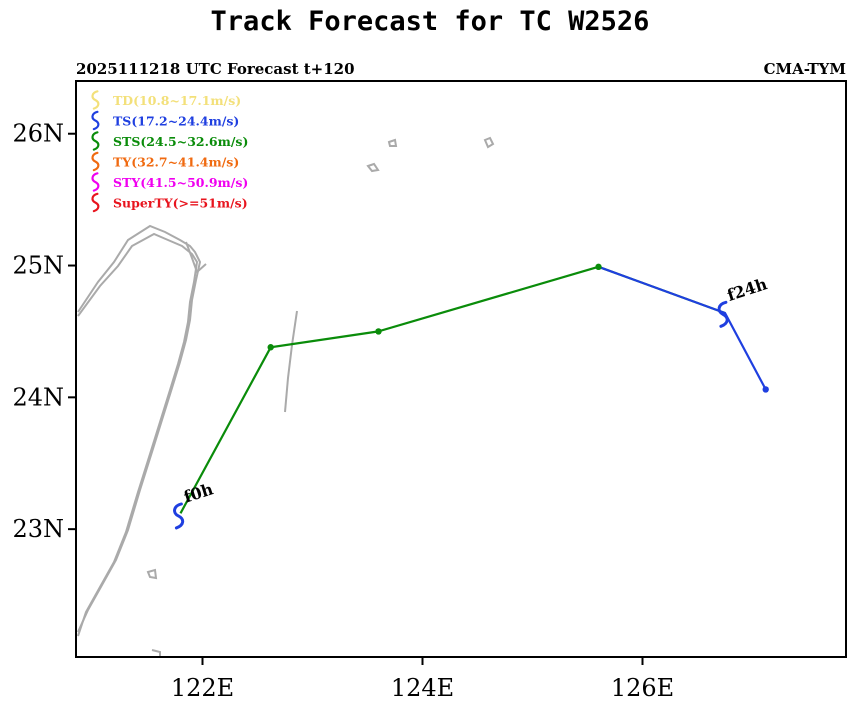 This screenshot has width=860, height=706. What do you see at coordinates (176, 121) in the screenshot?
I see `legend-label: TS(17.2~24.4m/s)` at bounding box center [176, 121].